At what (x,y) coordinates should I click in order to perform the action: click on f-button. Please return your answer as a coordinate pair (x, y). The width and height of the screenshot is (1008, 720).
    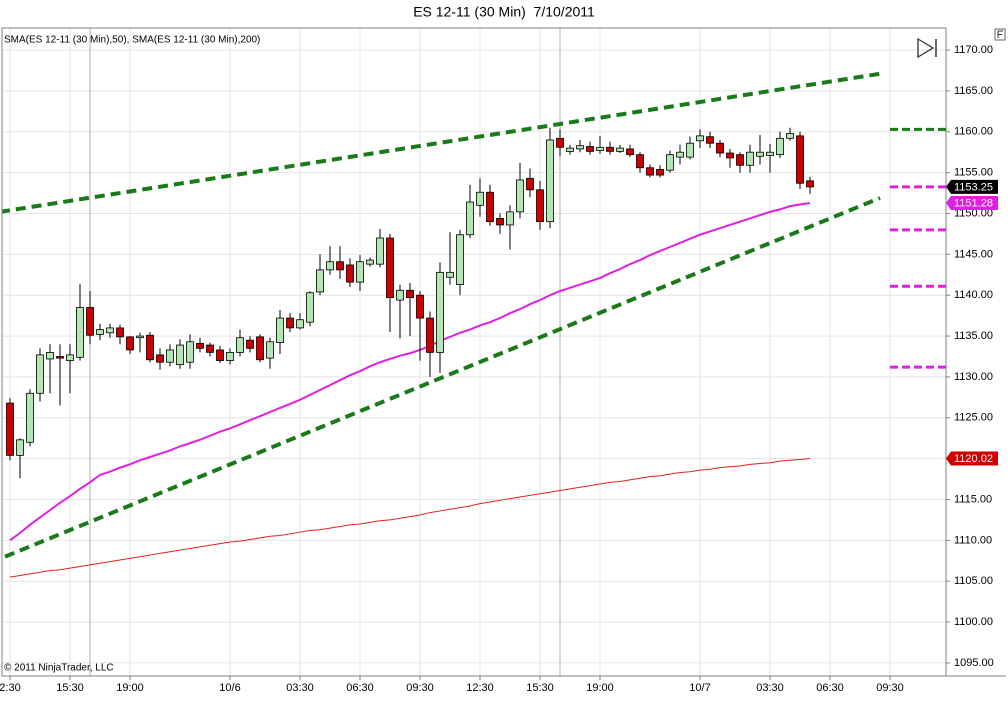
    Looking at the image, I should click on (1000, 34).